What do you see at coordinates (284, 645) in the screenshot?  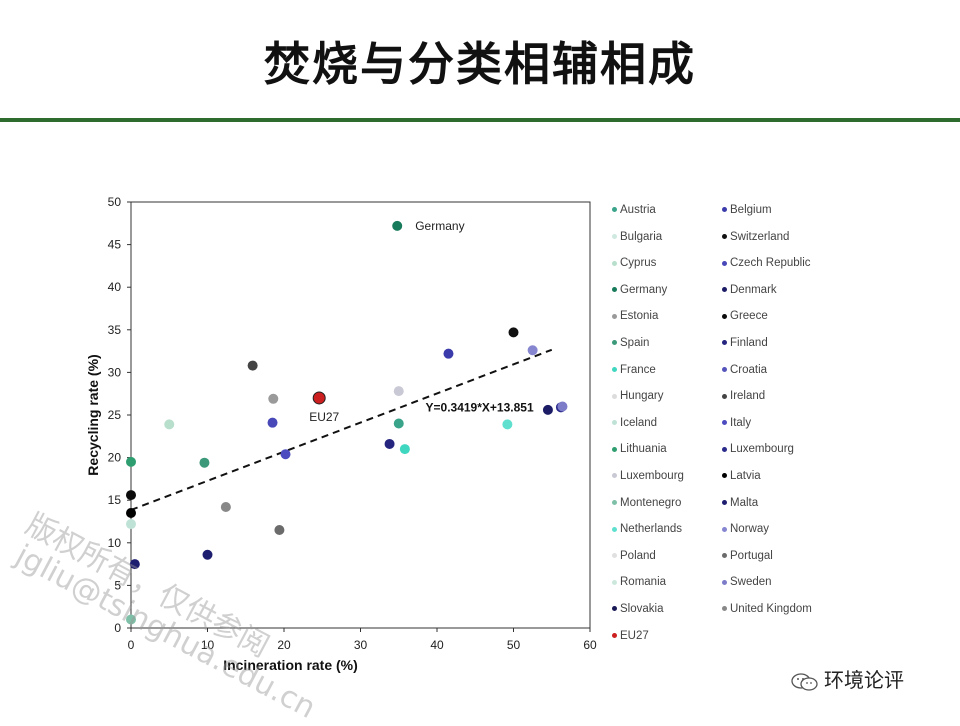 I see `x-tick-label: 20` at bounding box center [284, 645].